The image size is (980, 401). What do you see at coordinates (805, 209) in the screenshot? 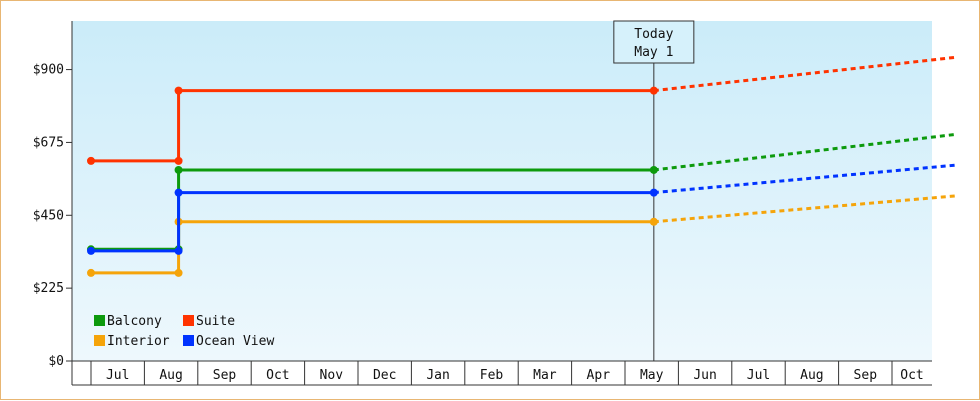
I see `interior-forecast-line` at bounding box center [805, 209].